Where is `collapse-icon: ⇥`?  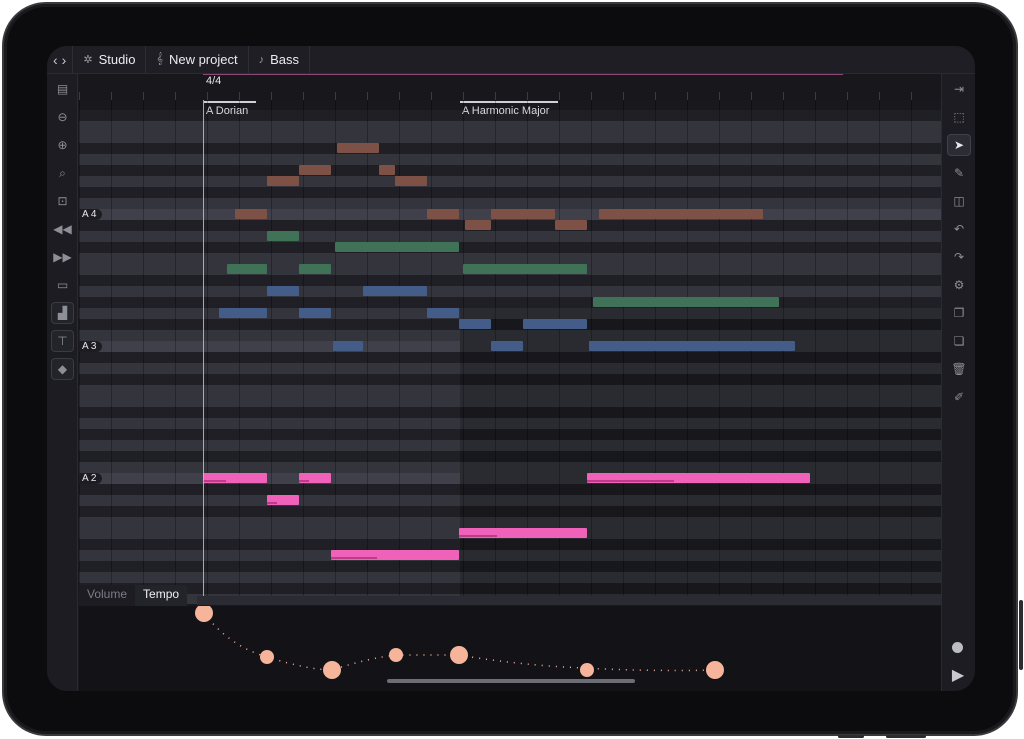 collapse-icon: ⇥ is located at coordinates (959, 89).